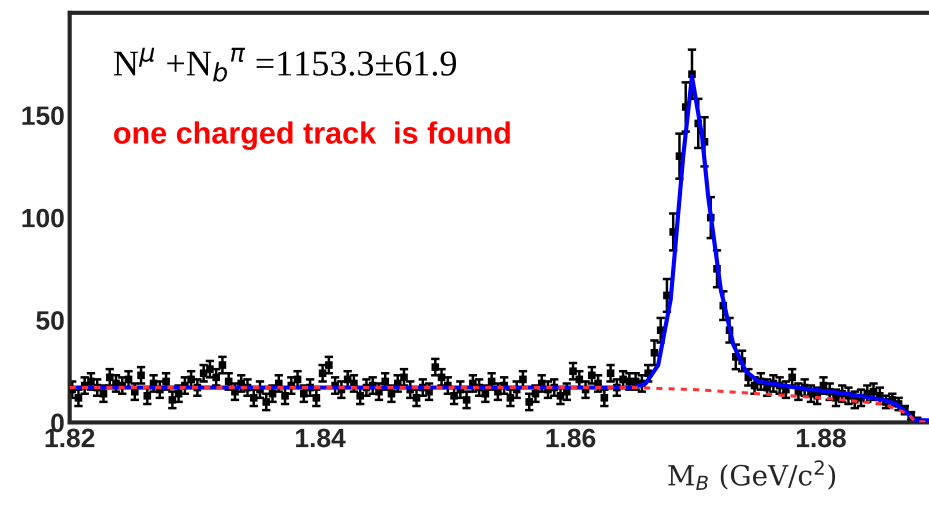  Describe the element at coordinates (821, 438) in the screenshot. I see `x-tick-label: 1.88` at that location.